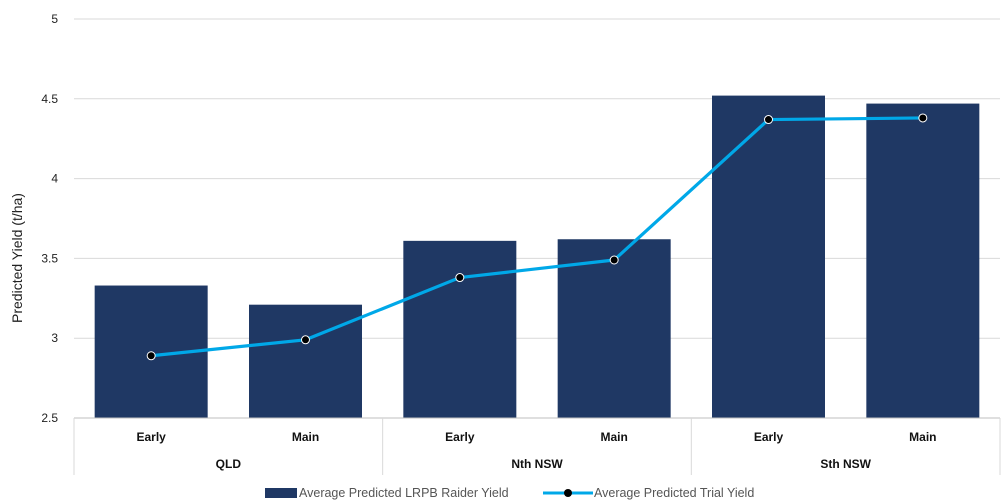 The width and height of the screenshot is (1002, 501). What do you see at coordinates (49, 99) in the screenshot?
I see `y-tick-label: 4.5` at bounding box center [49, 99].